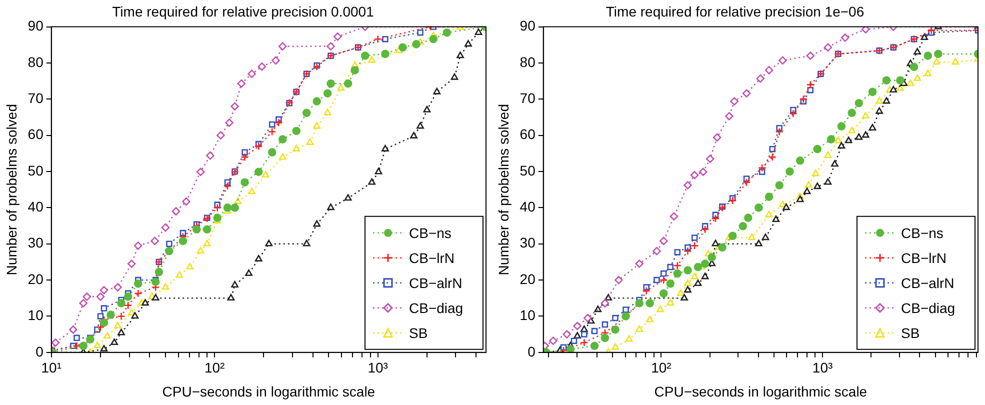  What do you see at coordinates (735, 11) in the screenshot?
I see `chart-title: Time required for relative precision 1e−06` at bounding box center [735, 11].